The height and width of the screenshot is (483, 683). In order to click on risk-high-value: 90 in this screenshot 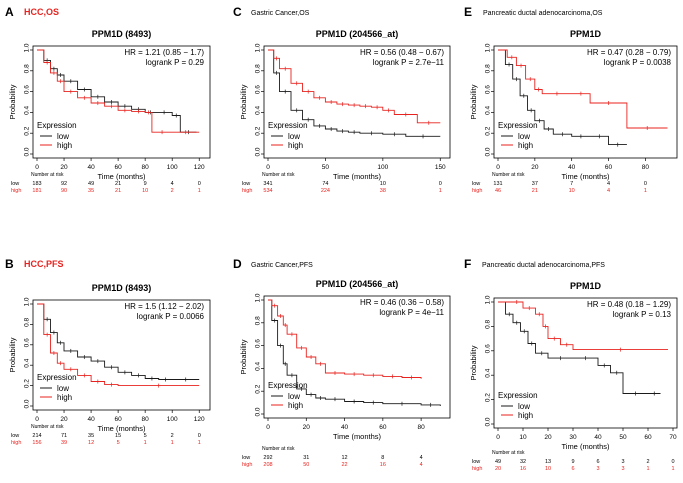, I will do `click(64, 191)`.